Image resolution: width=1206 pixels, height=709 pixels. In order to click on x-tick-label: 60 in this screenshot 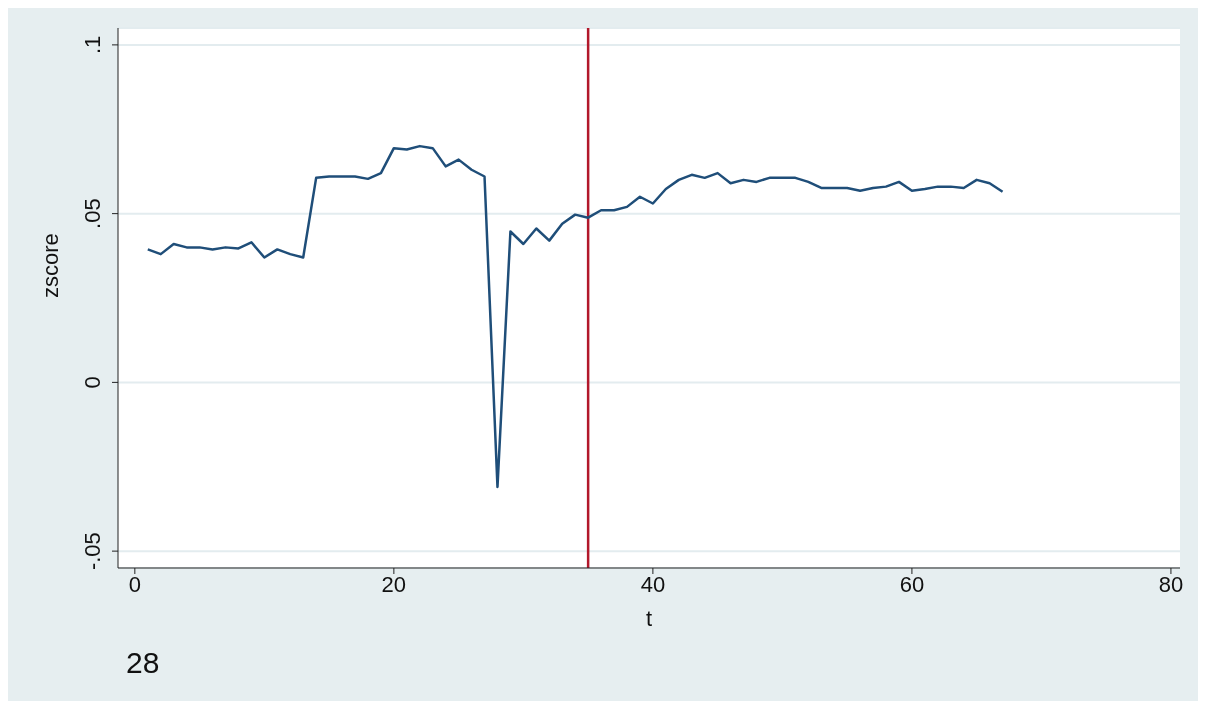, I will do `click(912, 584)`.